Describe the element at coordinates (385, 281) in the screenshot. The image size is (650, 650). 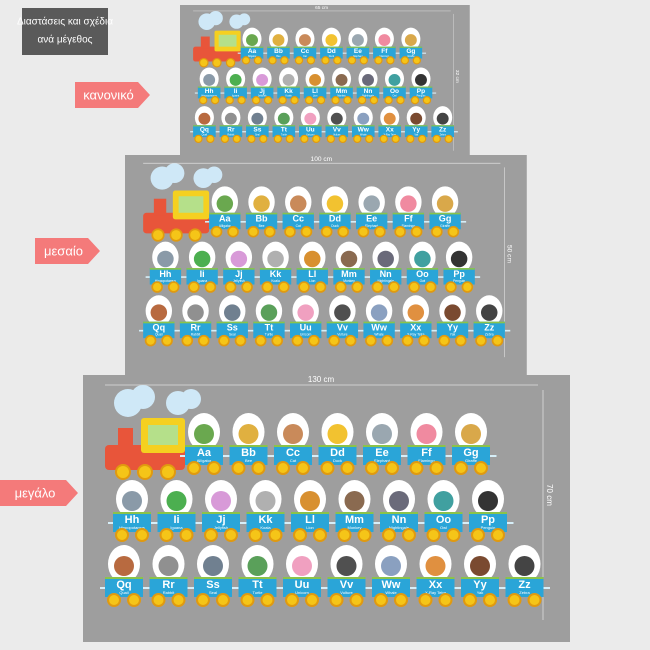
I see `animal-name: Nightingale` at that location.